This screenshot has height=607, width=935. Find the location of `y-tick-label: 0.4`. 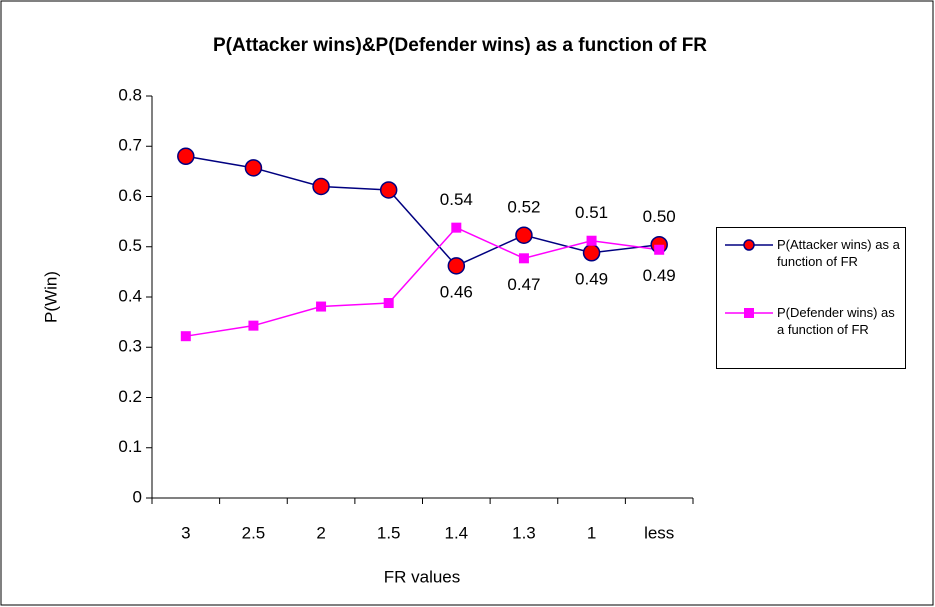

y-tick-label: 0.4 is located at coordinates (130, 295).